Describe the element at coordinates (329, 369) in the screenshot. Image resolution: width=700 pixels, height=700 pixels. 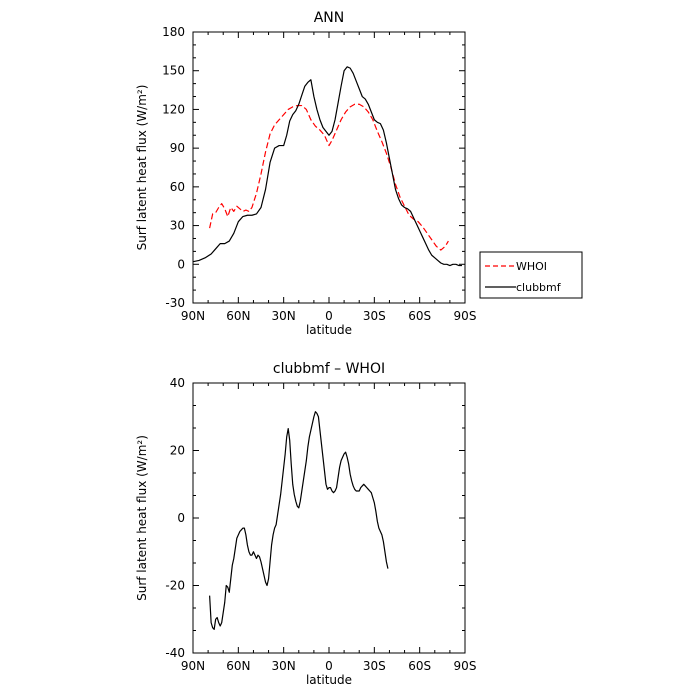
I see `chart-title: clubbmf – WHOI` at that location.